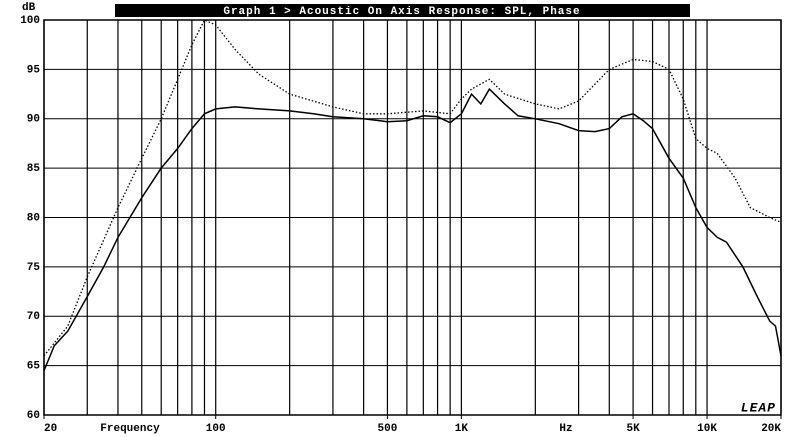 This screenshot has width=801, height=437. Describe the element at coordinates (50, 429) in the screenshot. I see `x-tick-label: 20` at that location.